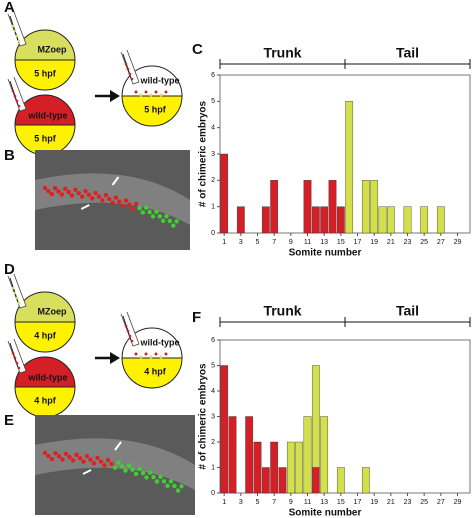  Describe the element at coordinates (112, 199) in the screenshot. I see `embryo-body` at that location.